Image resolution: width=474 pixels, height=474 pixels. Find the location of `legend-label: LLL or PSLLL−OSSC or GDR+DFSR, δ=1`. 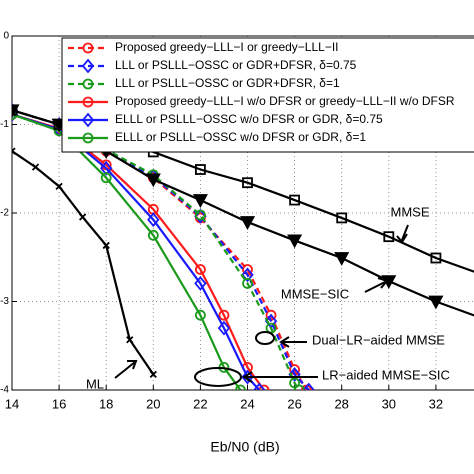

legend-label: LLL or PSLLL−OSSC or GDR+DFSR, δ=1 is located at coordinates (227, 83).